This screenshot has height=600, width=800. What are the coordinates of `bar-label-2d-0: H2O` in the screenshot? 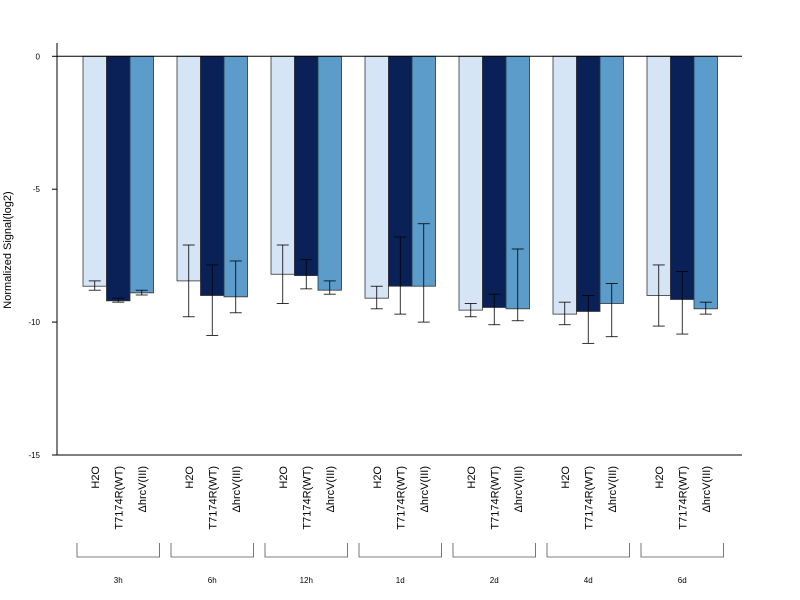 It's located at (472, 477).